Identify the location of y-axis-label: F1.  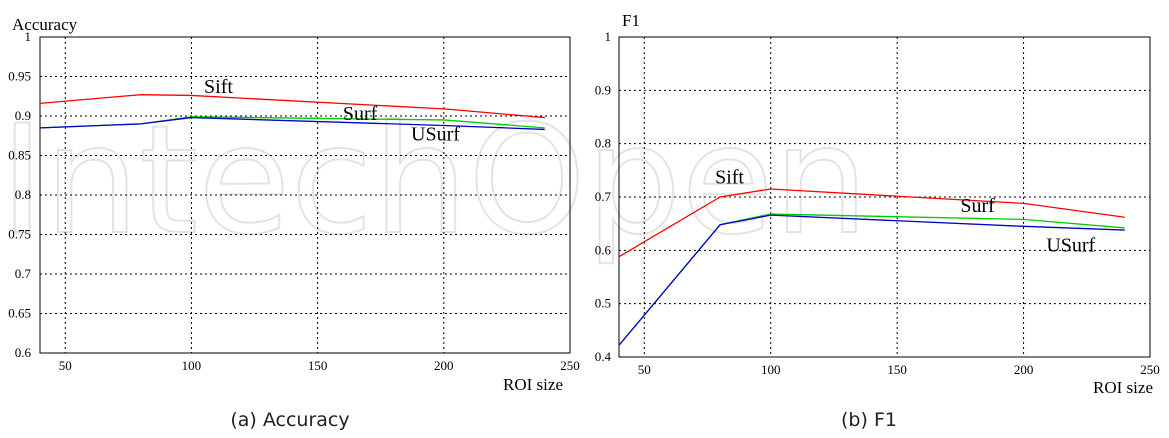
(631, 20).